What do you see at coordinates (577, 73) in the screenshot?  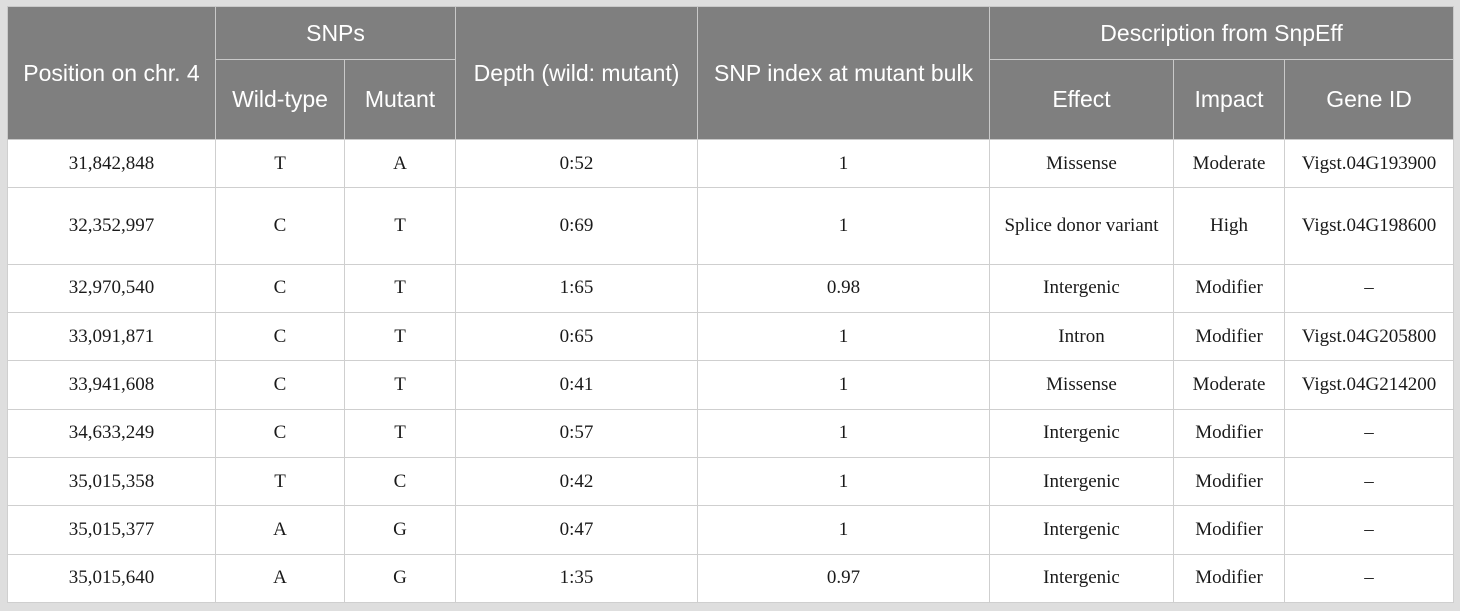 I see `header-depth: Depth (wild: mutant)` at bounding box center [577, 73].